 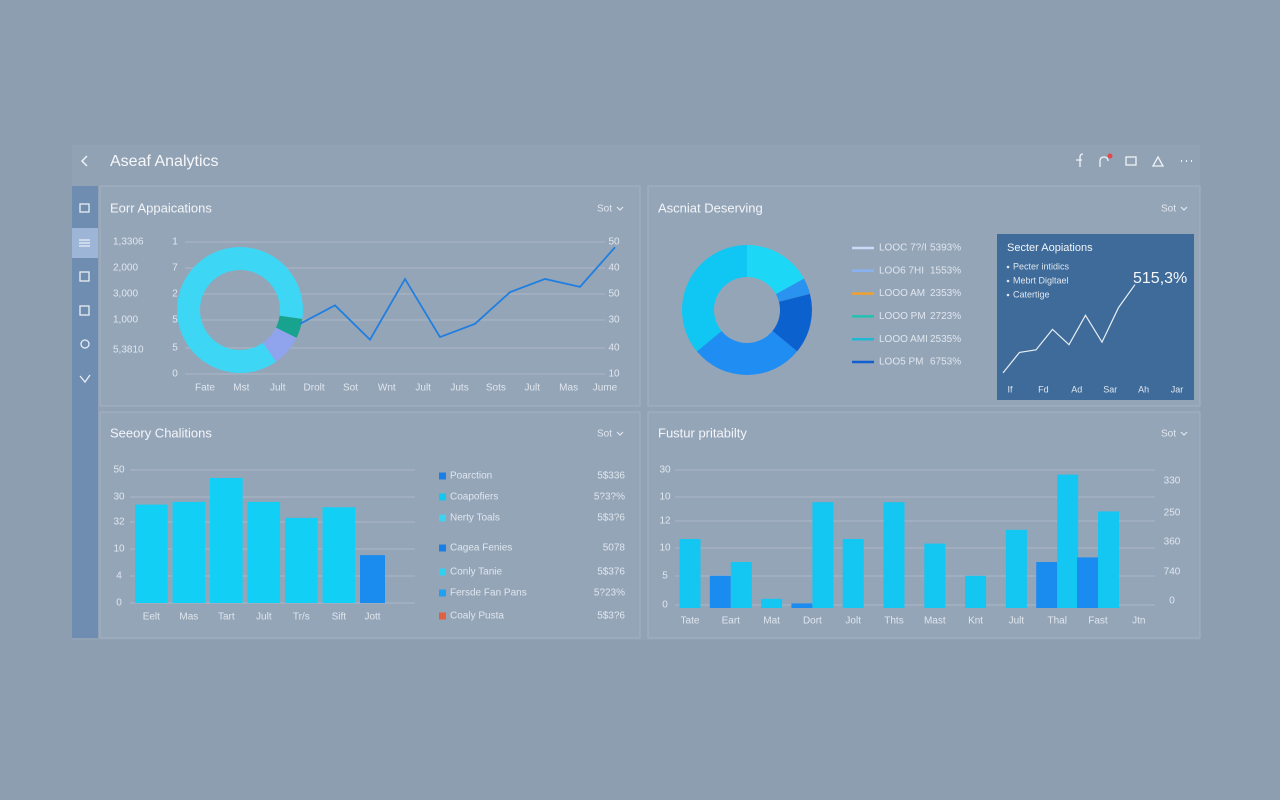 I want to click on legend-label: LOO5 PM, so click(x=901, y=362).